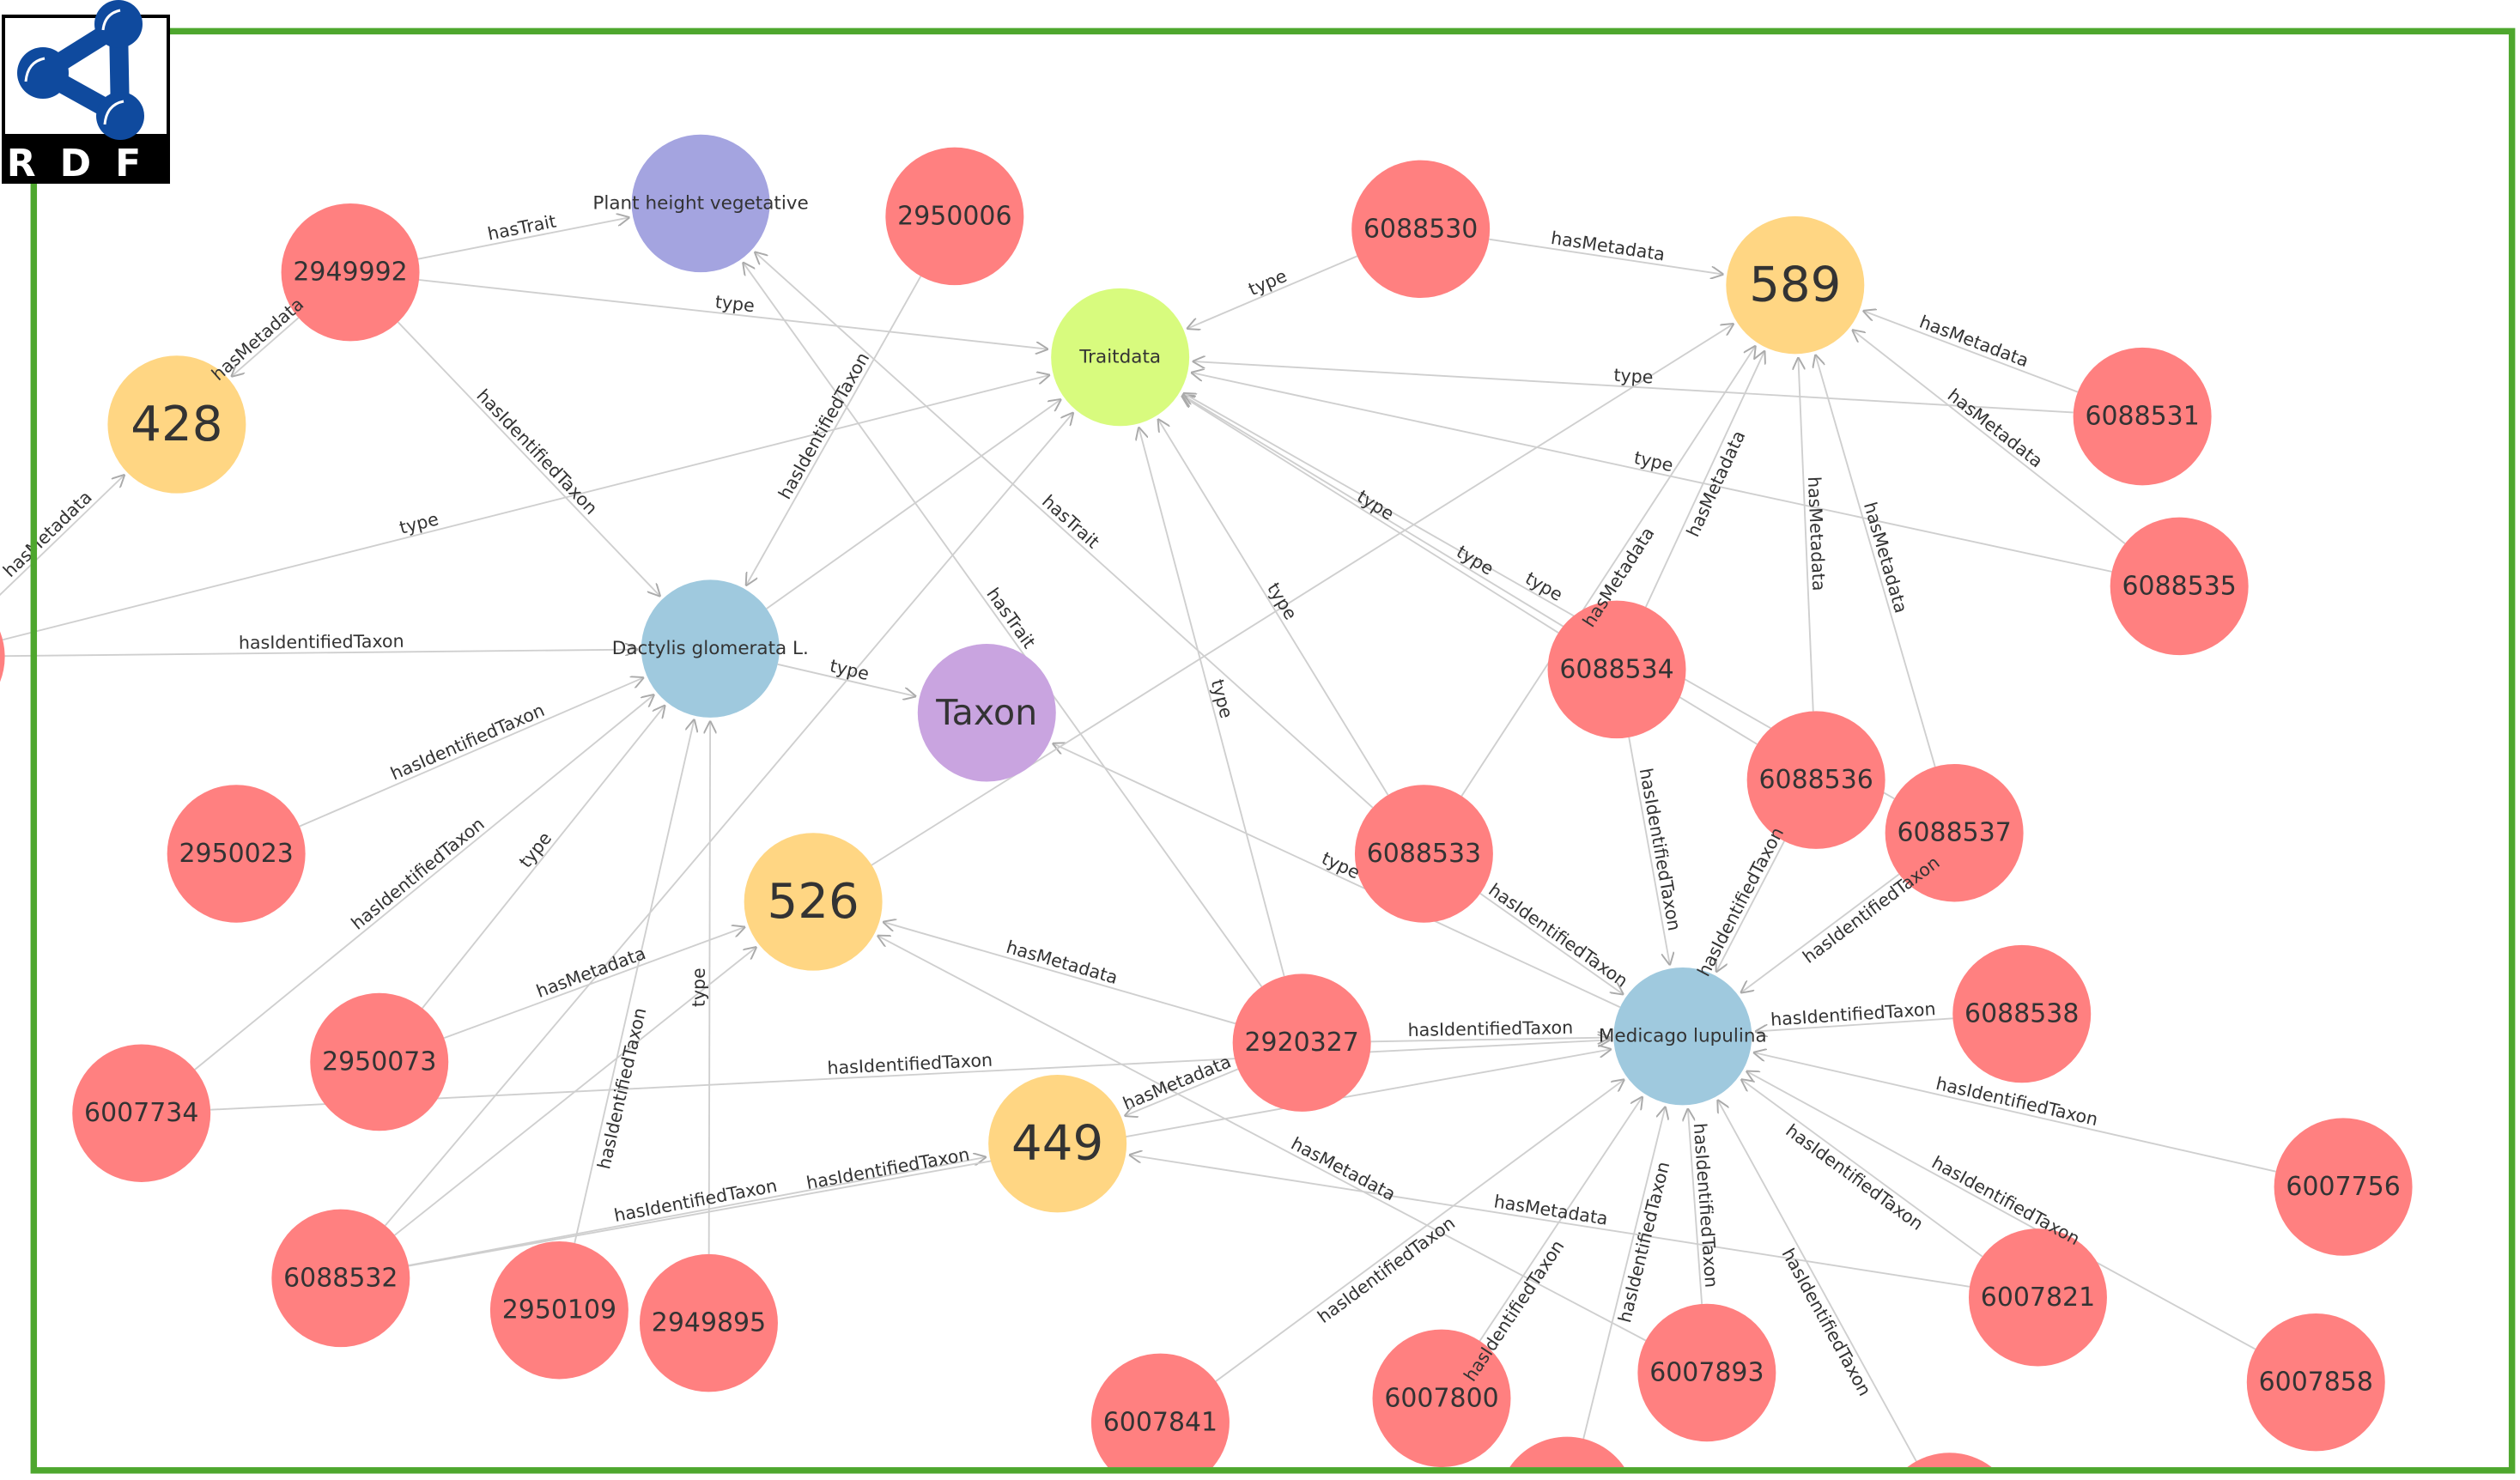 This screenshot has width=2520, height=1480. Describe the element at coordinates (2179, 586) in the screenshot. I see `node-6088535: 6088535` at that location.